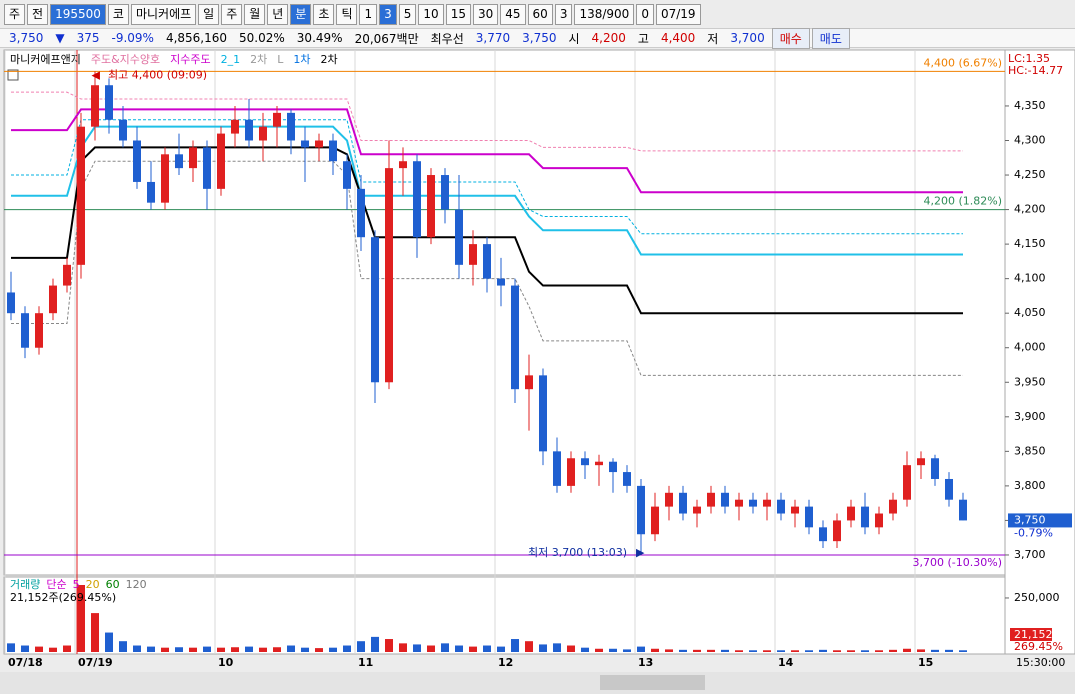 This screenshot has height=694, width=1075. I want to click on grid-icon, so click(13, 75).